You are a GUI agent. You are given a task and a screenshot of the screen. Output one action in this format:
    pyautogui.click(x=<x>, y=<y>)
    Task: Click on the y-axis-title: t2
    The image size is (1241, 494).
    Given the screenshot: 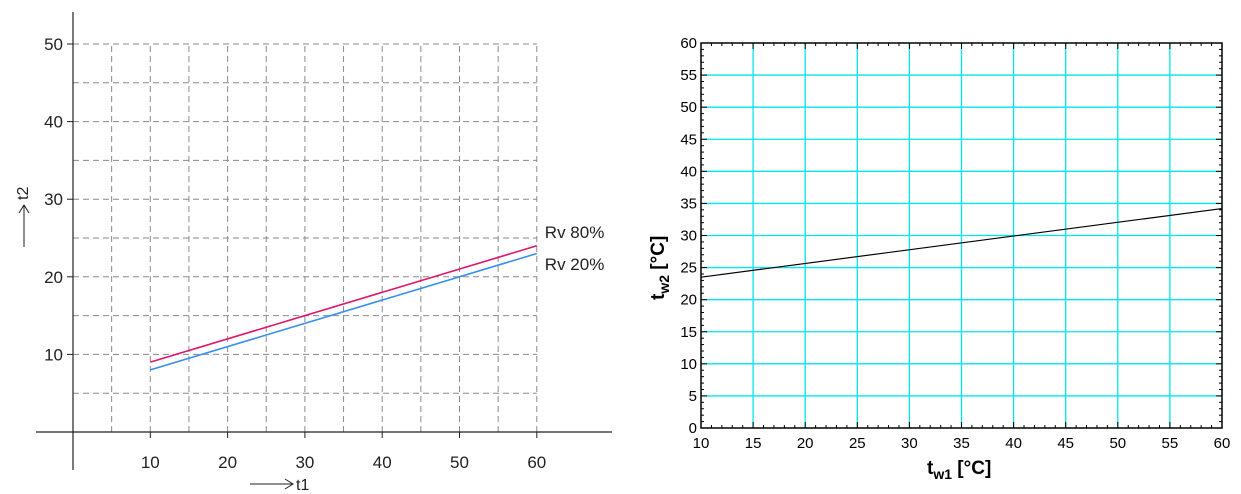 What is the action you would take?
    pyautogui.click(x=23, y=193)
    